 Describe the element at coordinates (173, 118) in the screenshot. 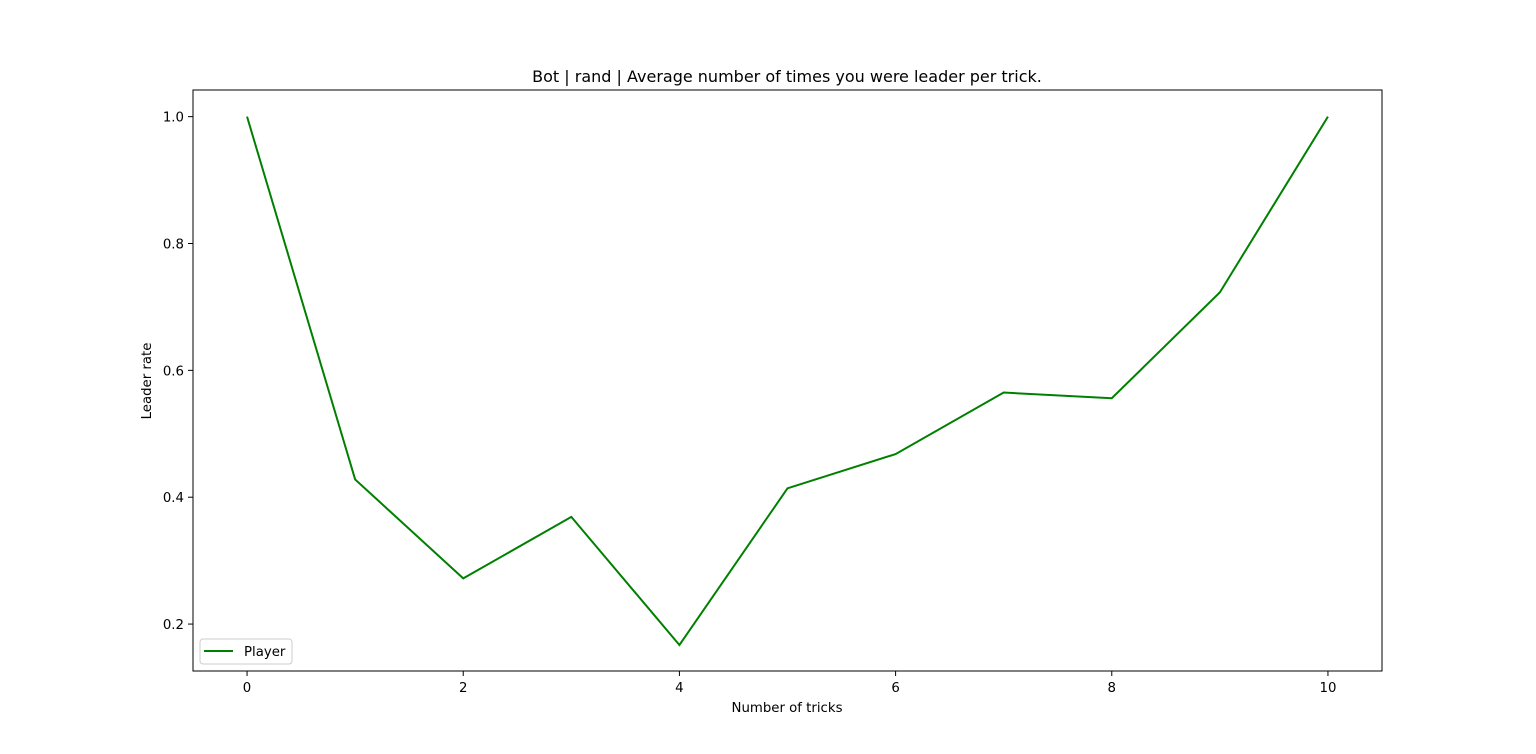

I see `y-tick-label: 1.0` at that location.